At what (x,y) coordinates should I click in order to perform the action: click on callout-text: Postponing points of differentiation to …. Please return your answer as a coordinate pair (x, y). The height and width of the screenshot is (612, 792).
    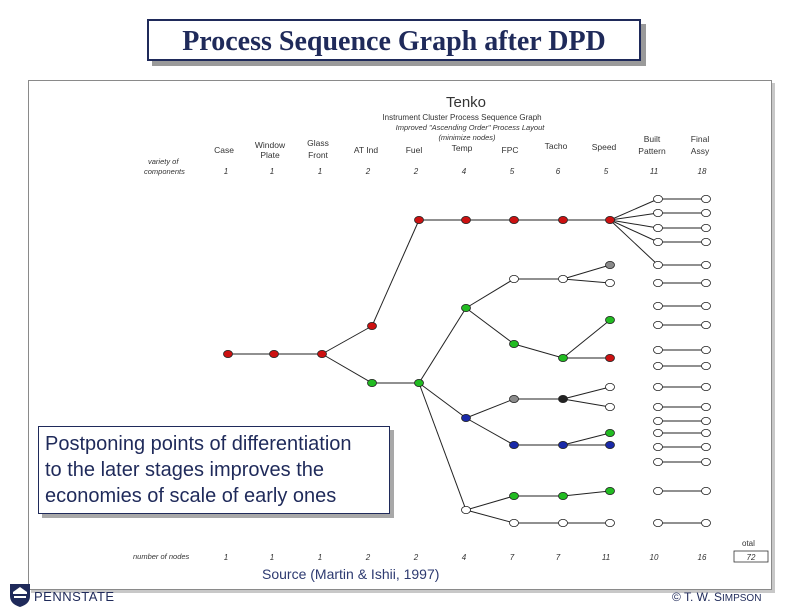
    Looking at the image, I should click on (215, 470).